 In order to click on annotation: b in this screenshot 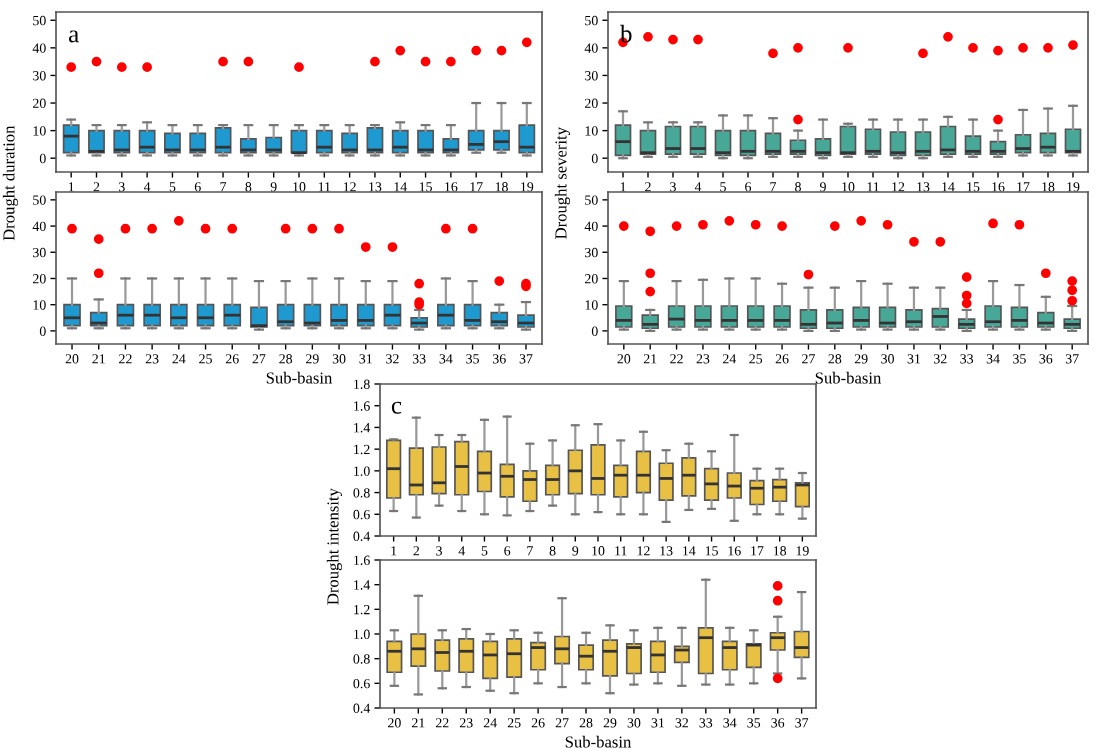, I will do `click(626, 33)`.